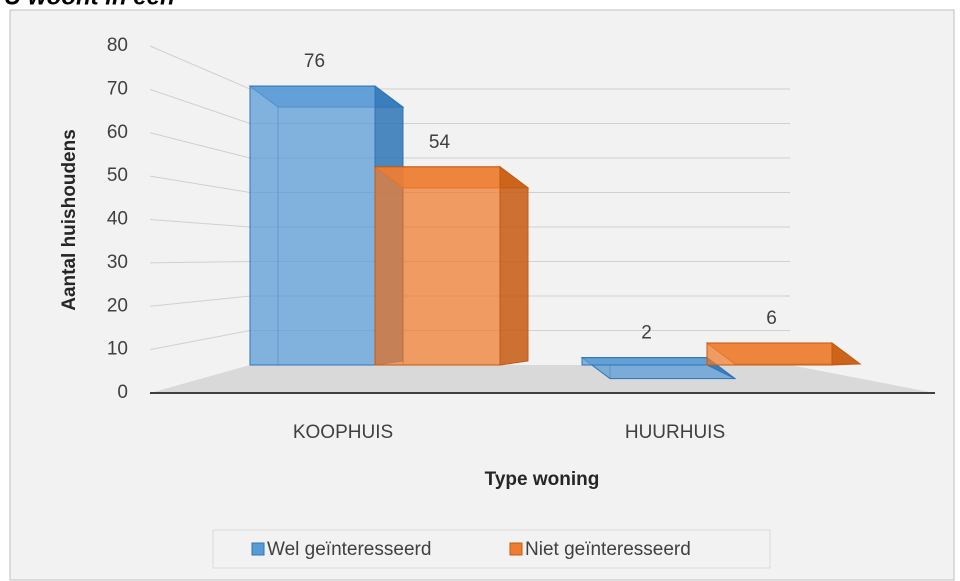 The width and height of the screenshot is (960, 581). I want to click on y-tick-label: 40, so click(117, 219).